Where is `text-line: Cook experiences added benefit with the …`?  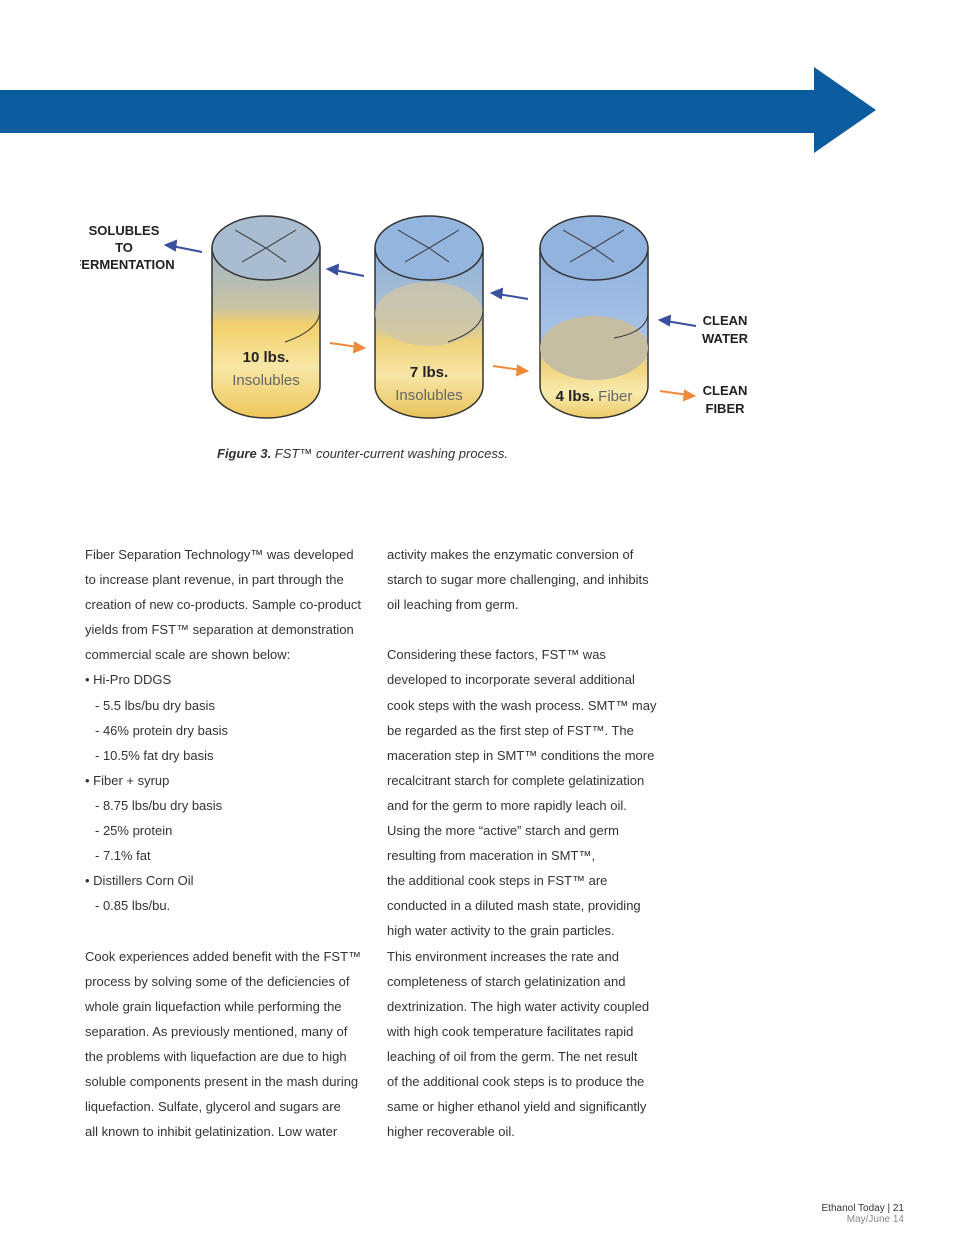 text-line: Cook experiences added benefit with the … is located at coordinates (223, 956).